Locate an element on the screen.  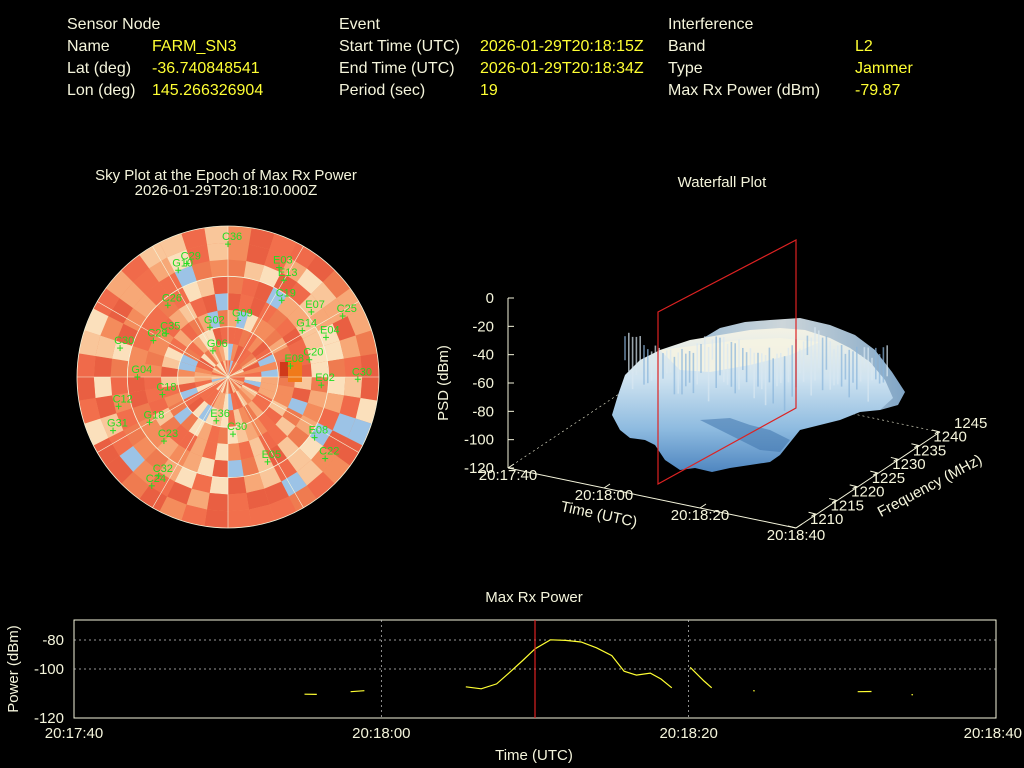
satellite-label: C12 is located at coordinates (123, 399).